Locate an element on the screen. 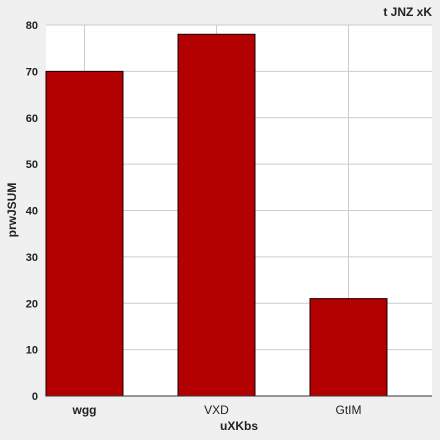  y-axis-label: prwJSUM is located at coordinates (12, 210).